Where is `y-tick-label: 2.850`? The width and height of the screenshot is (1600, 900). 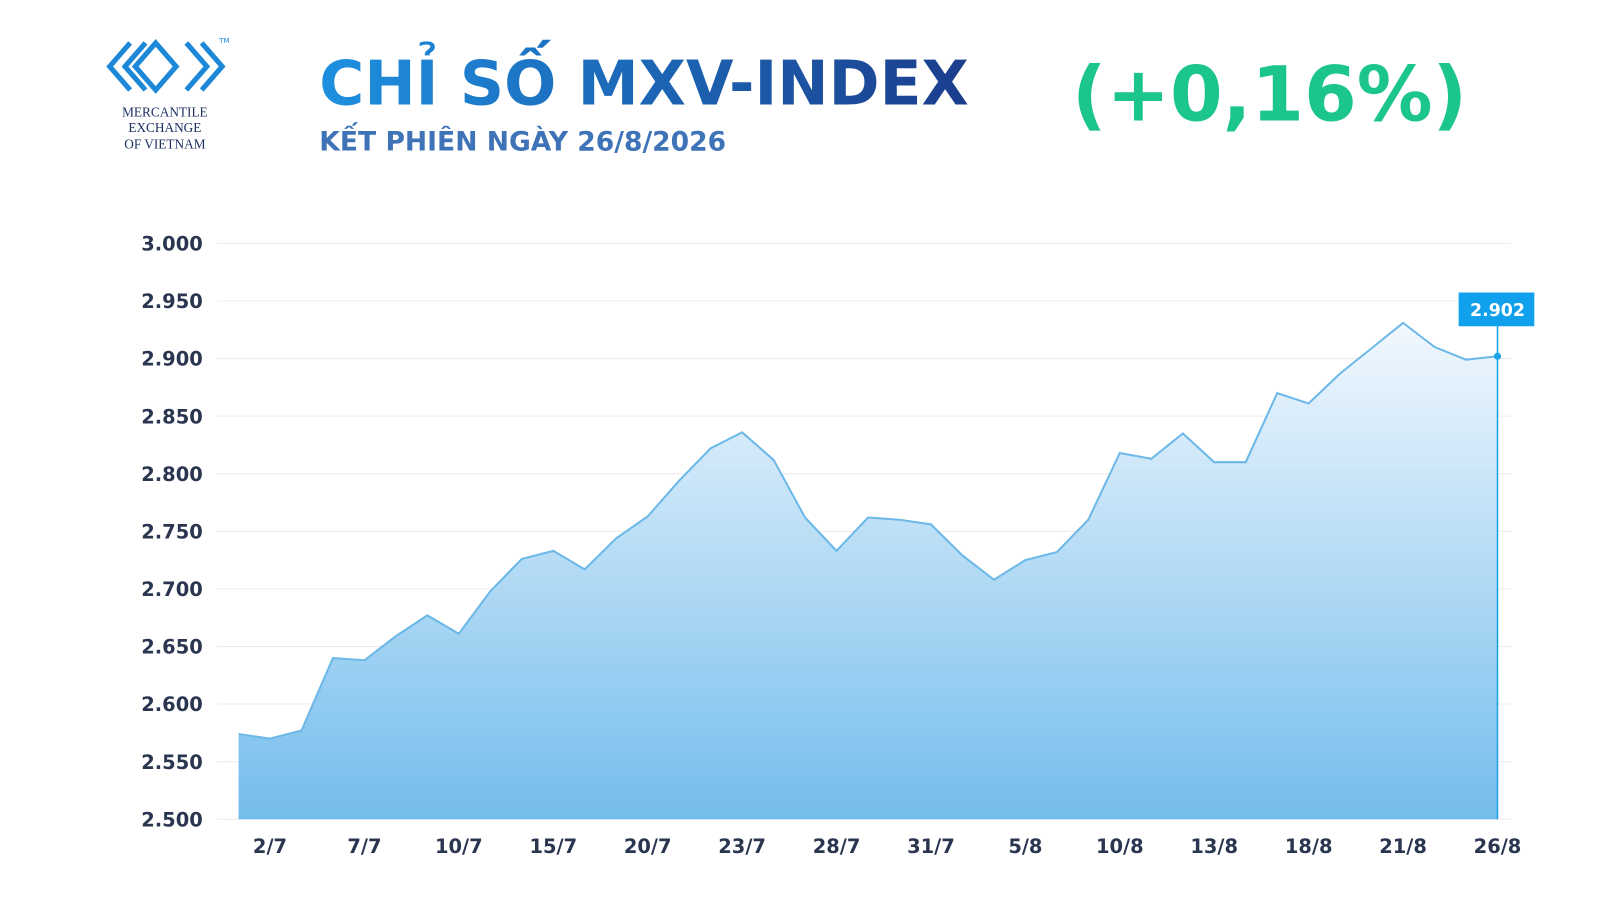
y-tick-label: 2.850 is located at coordinates (171, 416).